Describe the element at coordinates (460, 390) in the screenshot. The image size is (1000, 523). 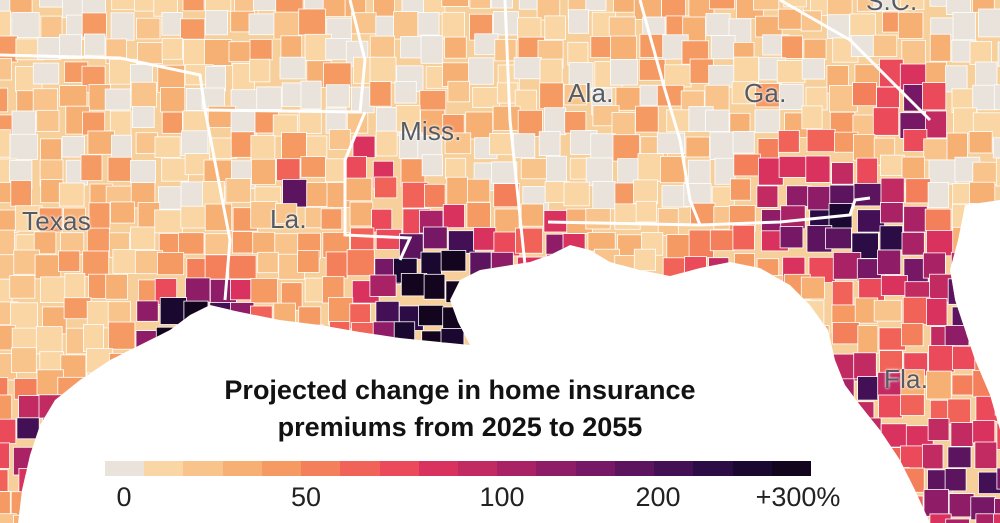
I see `legend-title-line-1: Projected change in home insurance` at that location.